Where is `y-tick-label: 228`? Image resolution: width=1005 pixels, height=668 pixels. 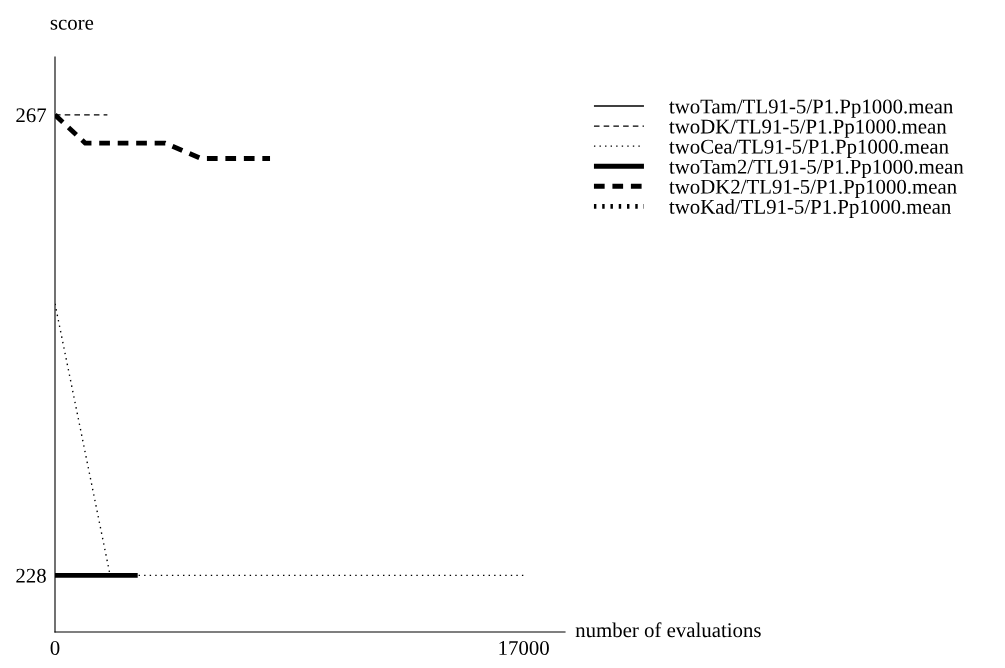
y-tick-label: 228 is located at coordinates (31, 575).